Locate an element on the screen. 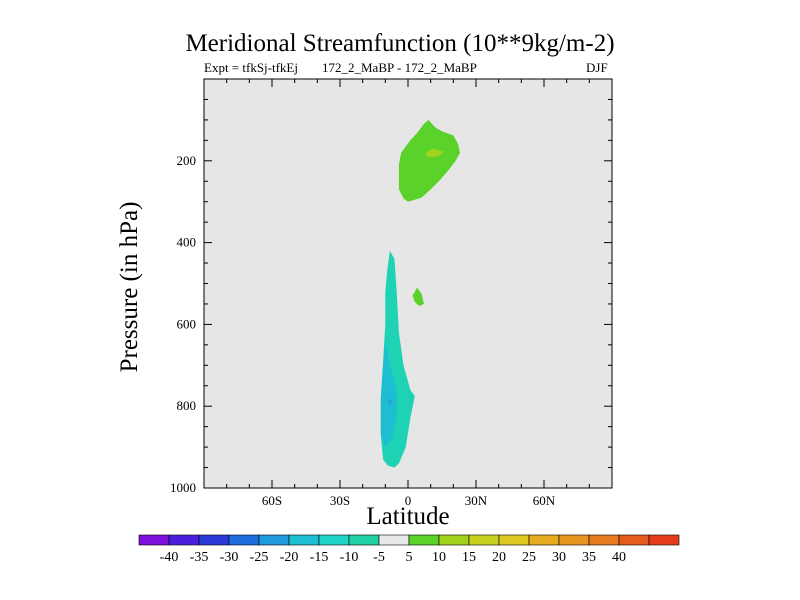  contour-upper-core is located at coordinates (435, 153).